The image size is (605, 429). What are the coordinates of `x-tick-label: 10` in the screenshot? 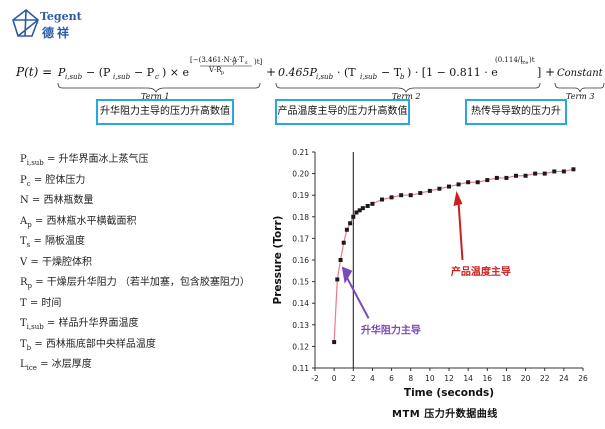 It's located at (430, 378).